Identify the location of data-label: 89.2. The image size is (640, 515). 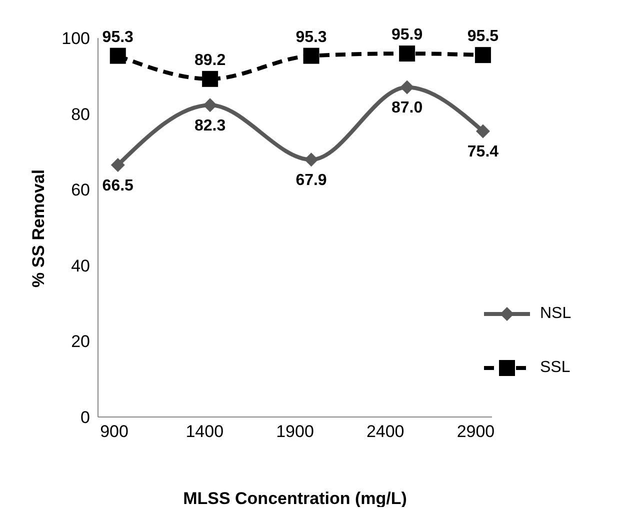
(210, 60).